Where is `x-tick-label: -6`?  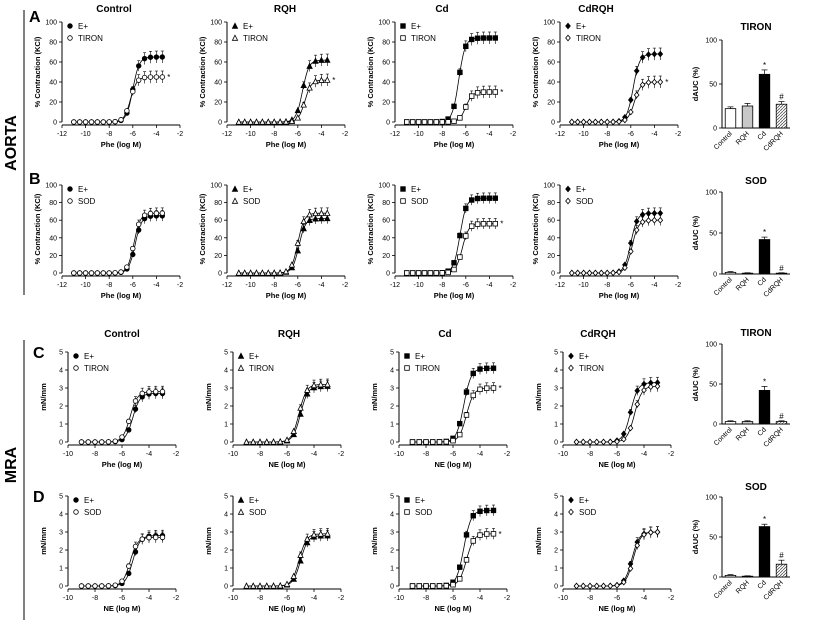 x-tick-label: -6 is located at coordinates (453, 598).